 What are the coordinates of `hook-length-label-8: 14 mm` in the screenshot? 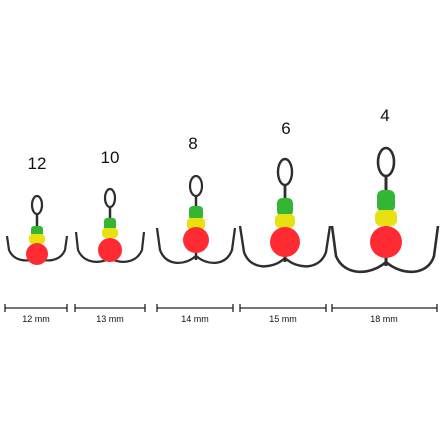 It's located at (195, 319).